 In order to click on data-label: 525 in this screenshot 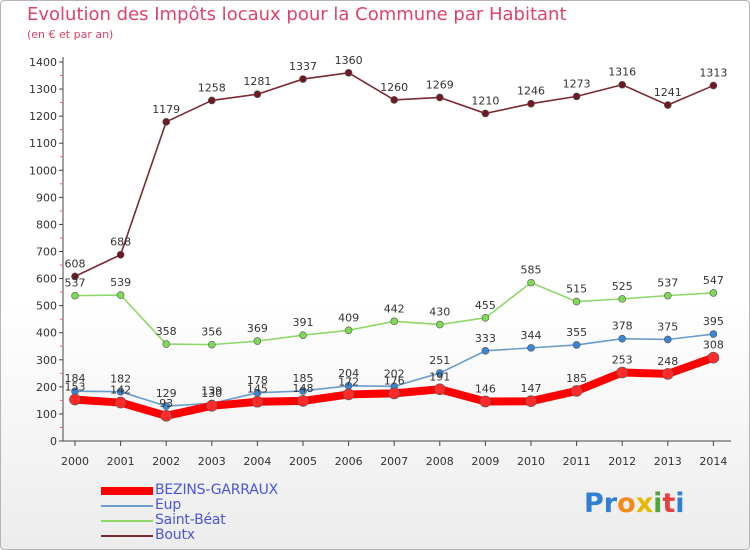, I will do `click(622, 286)`.